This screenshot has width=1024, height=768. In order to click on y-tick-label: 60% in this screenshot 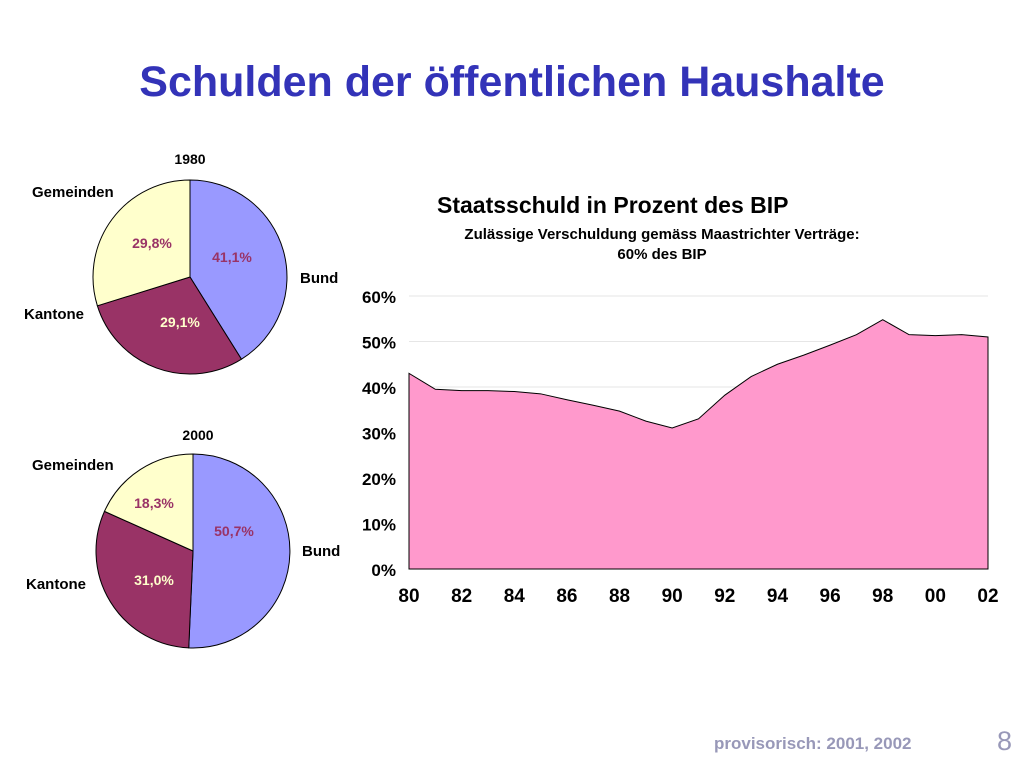, I will do `click(379, 297)`.